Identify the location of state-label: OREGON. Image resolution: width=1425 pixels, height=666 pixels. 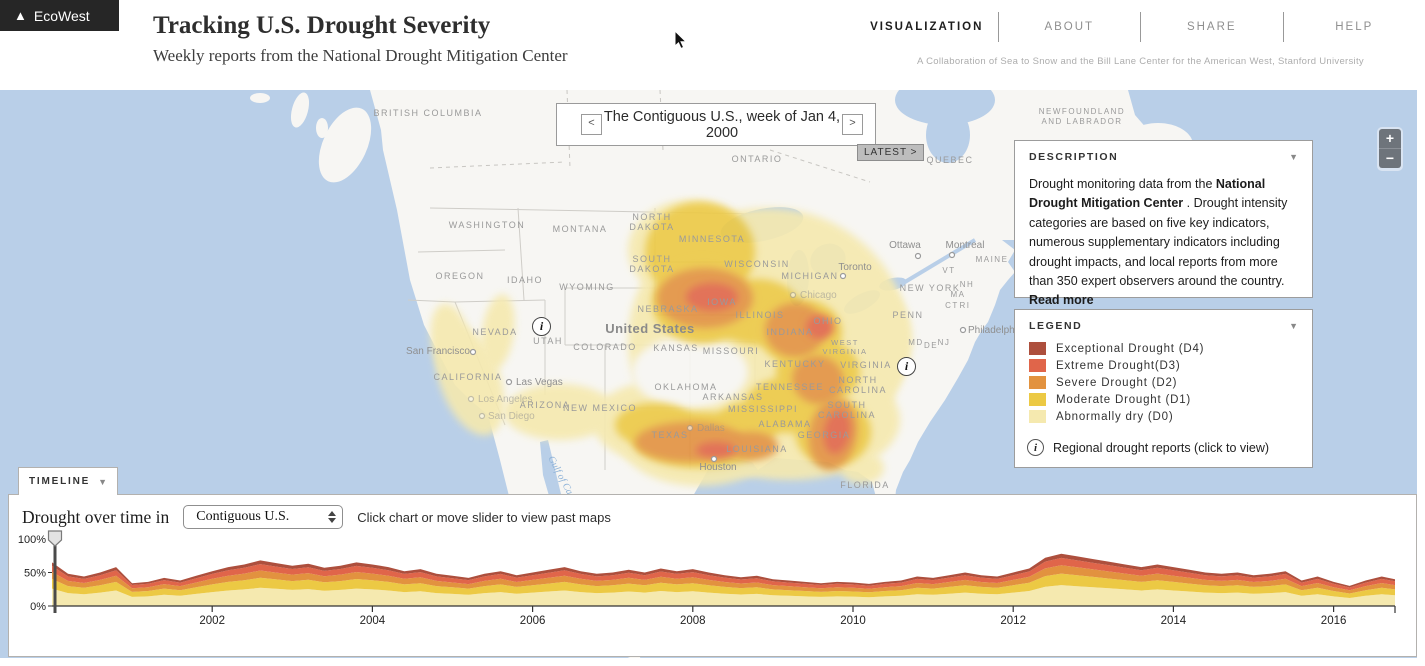
(459, 276).